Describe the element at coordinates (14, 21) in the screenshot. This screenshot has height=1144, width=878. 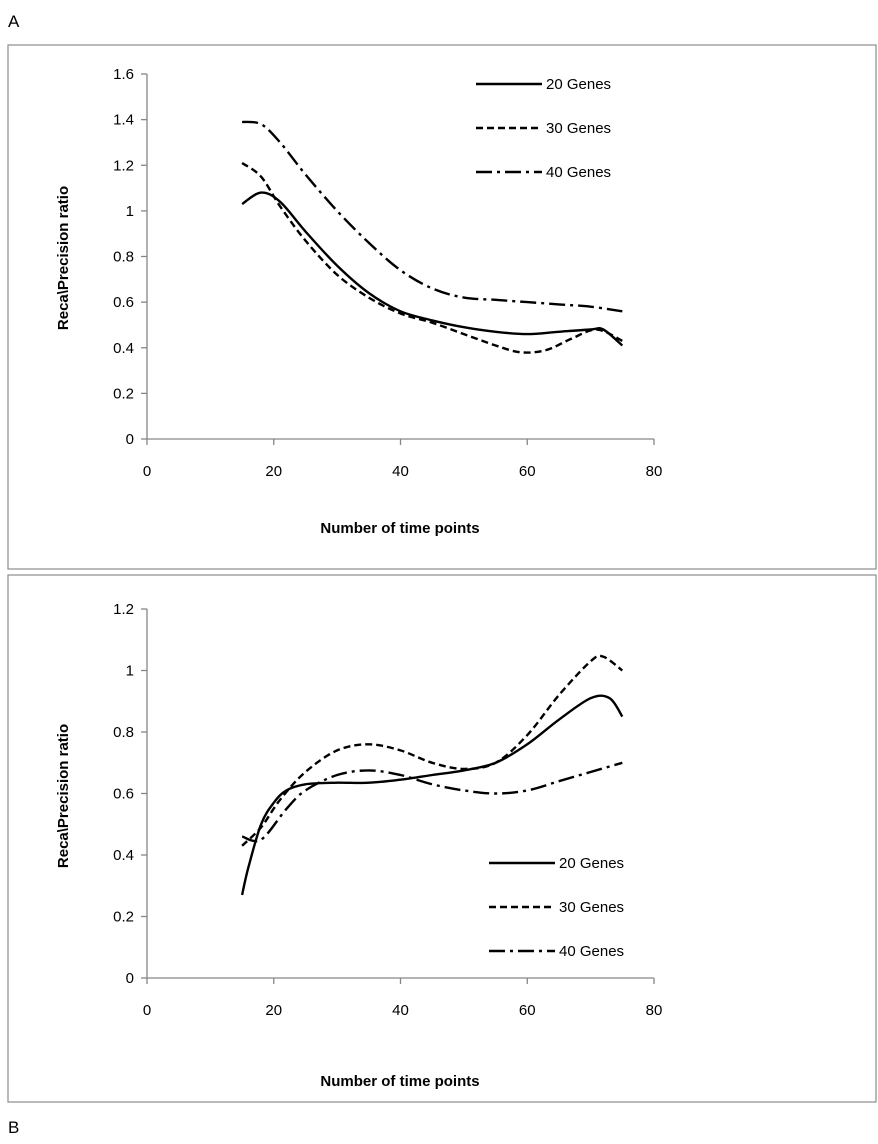
I see `panel-letter-a: A` at that location.